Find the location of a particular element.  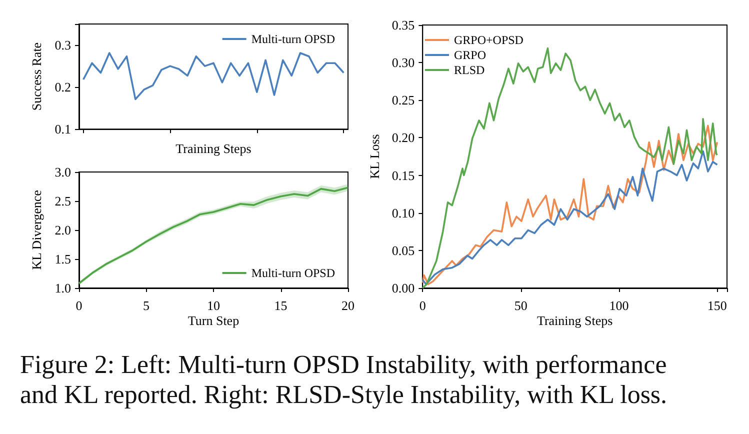

x-tick-label: 150 is located at coordinates (717, 305).